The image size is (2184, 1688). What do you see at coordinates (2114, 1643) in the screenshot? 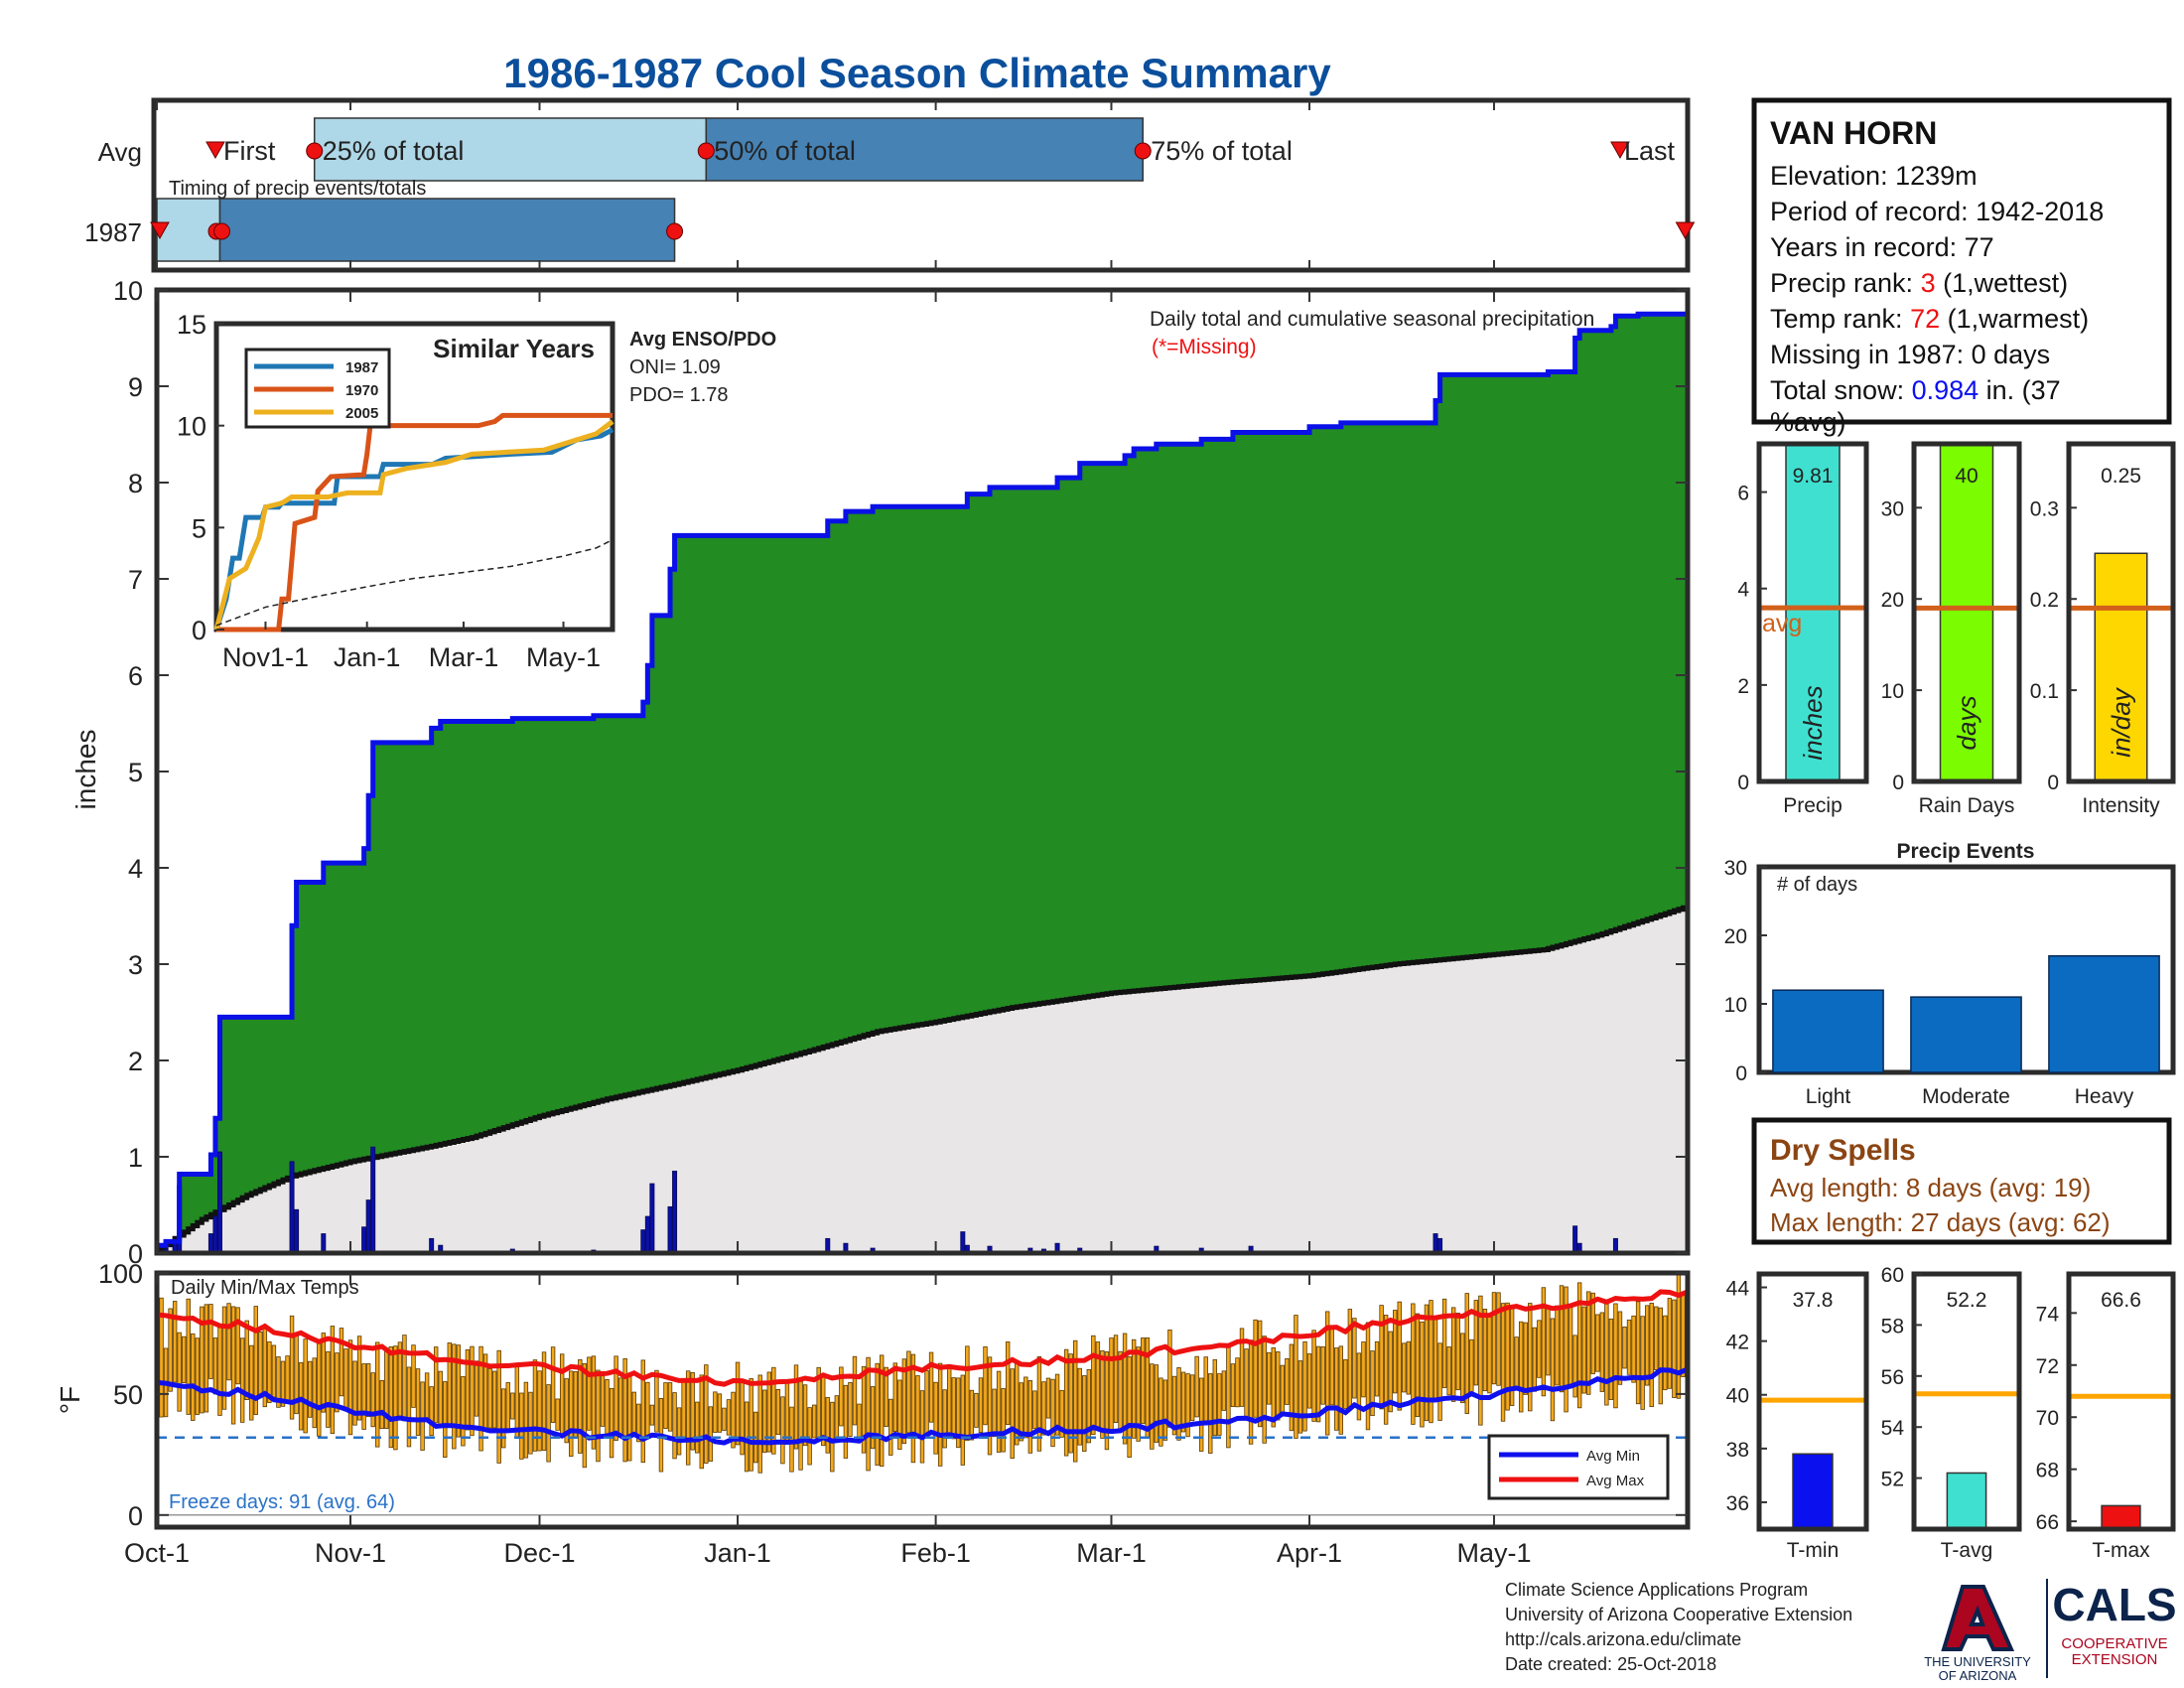
I see `cals-logo-coop1: COOPERATIVE` at bounding box center [2114, 1643].